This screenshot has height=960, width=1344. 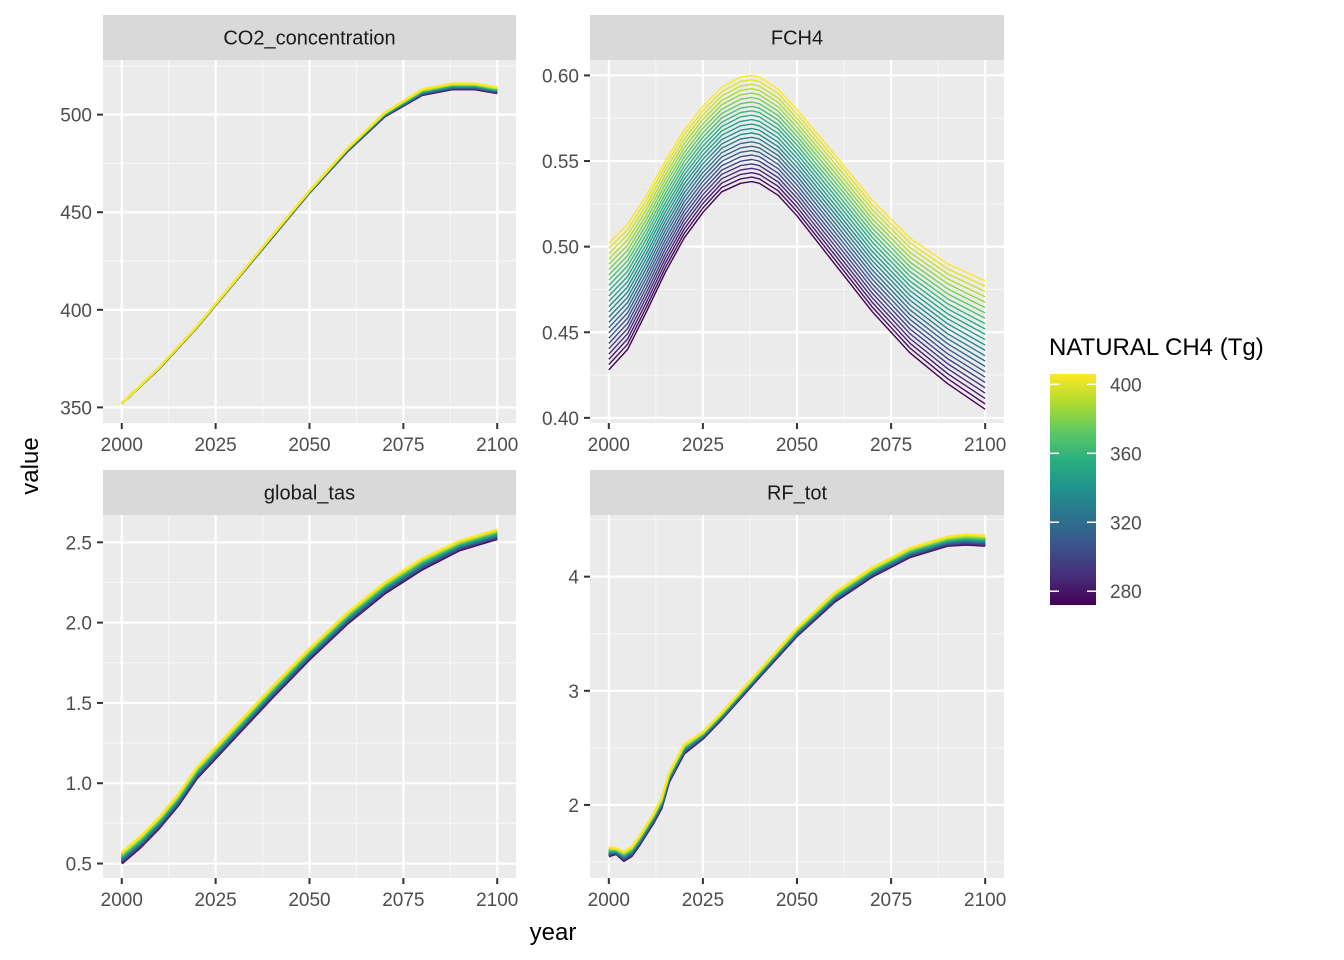 I want to click on legend-ticks: 280 320 360 400, so click(x=1096, y=489).